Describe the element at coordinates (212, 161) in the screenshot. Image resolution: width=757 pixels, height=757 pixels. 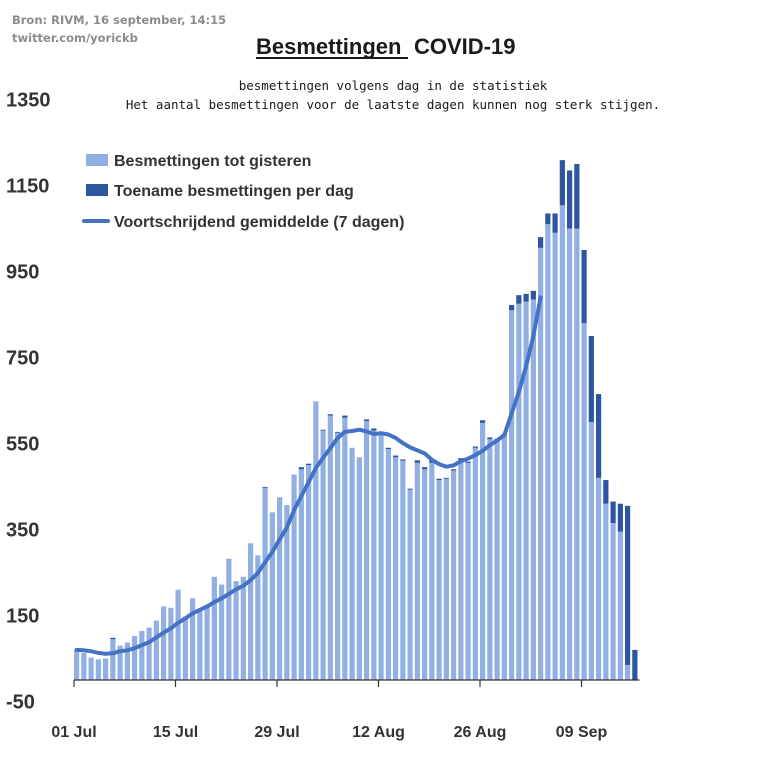
I see `legend-label-tot-gisteren: Besmettingen tot gisteren` at that location.